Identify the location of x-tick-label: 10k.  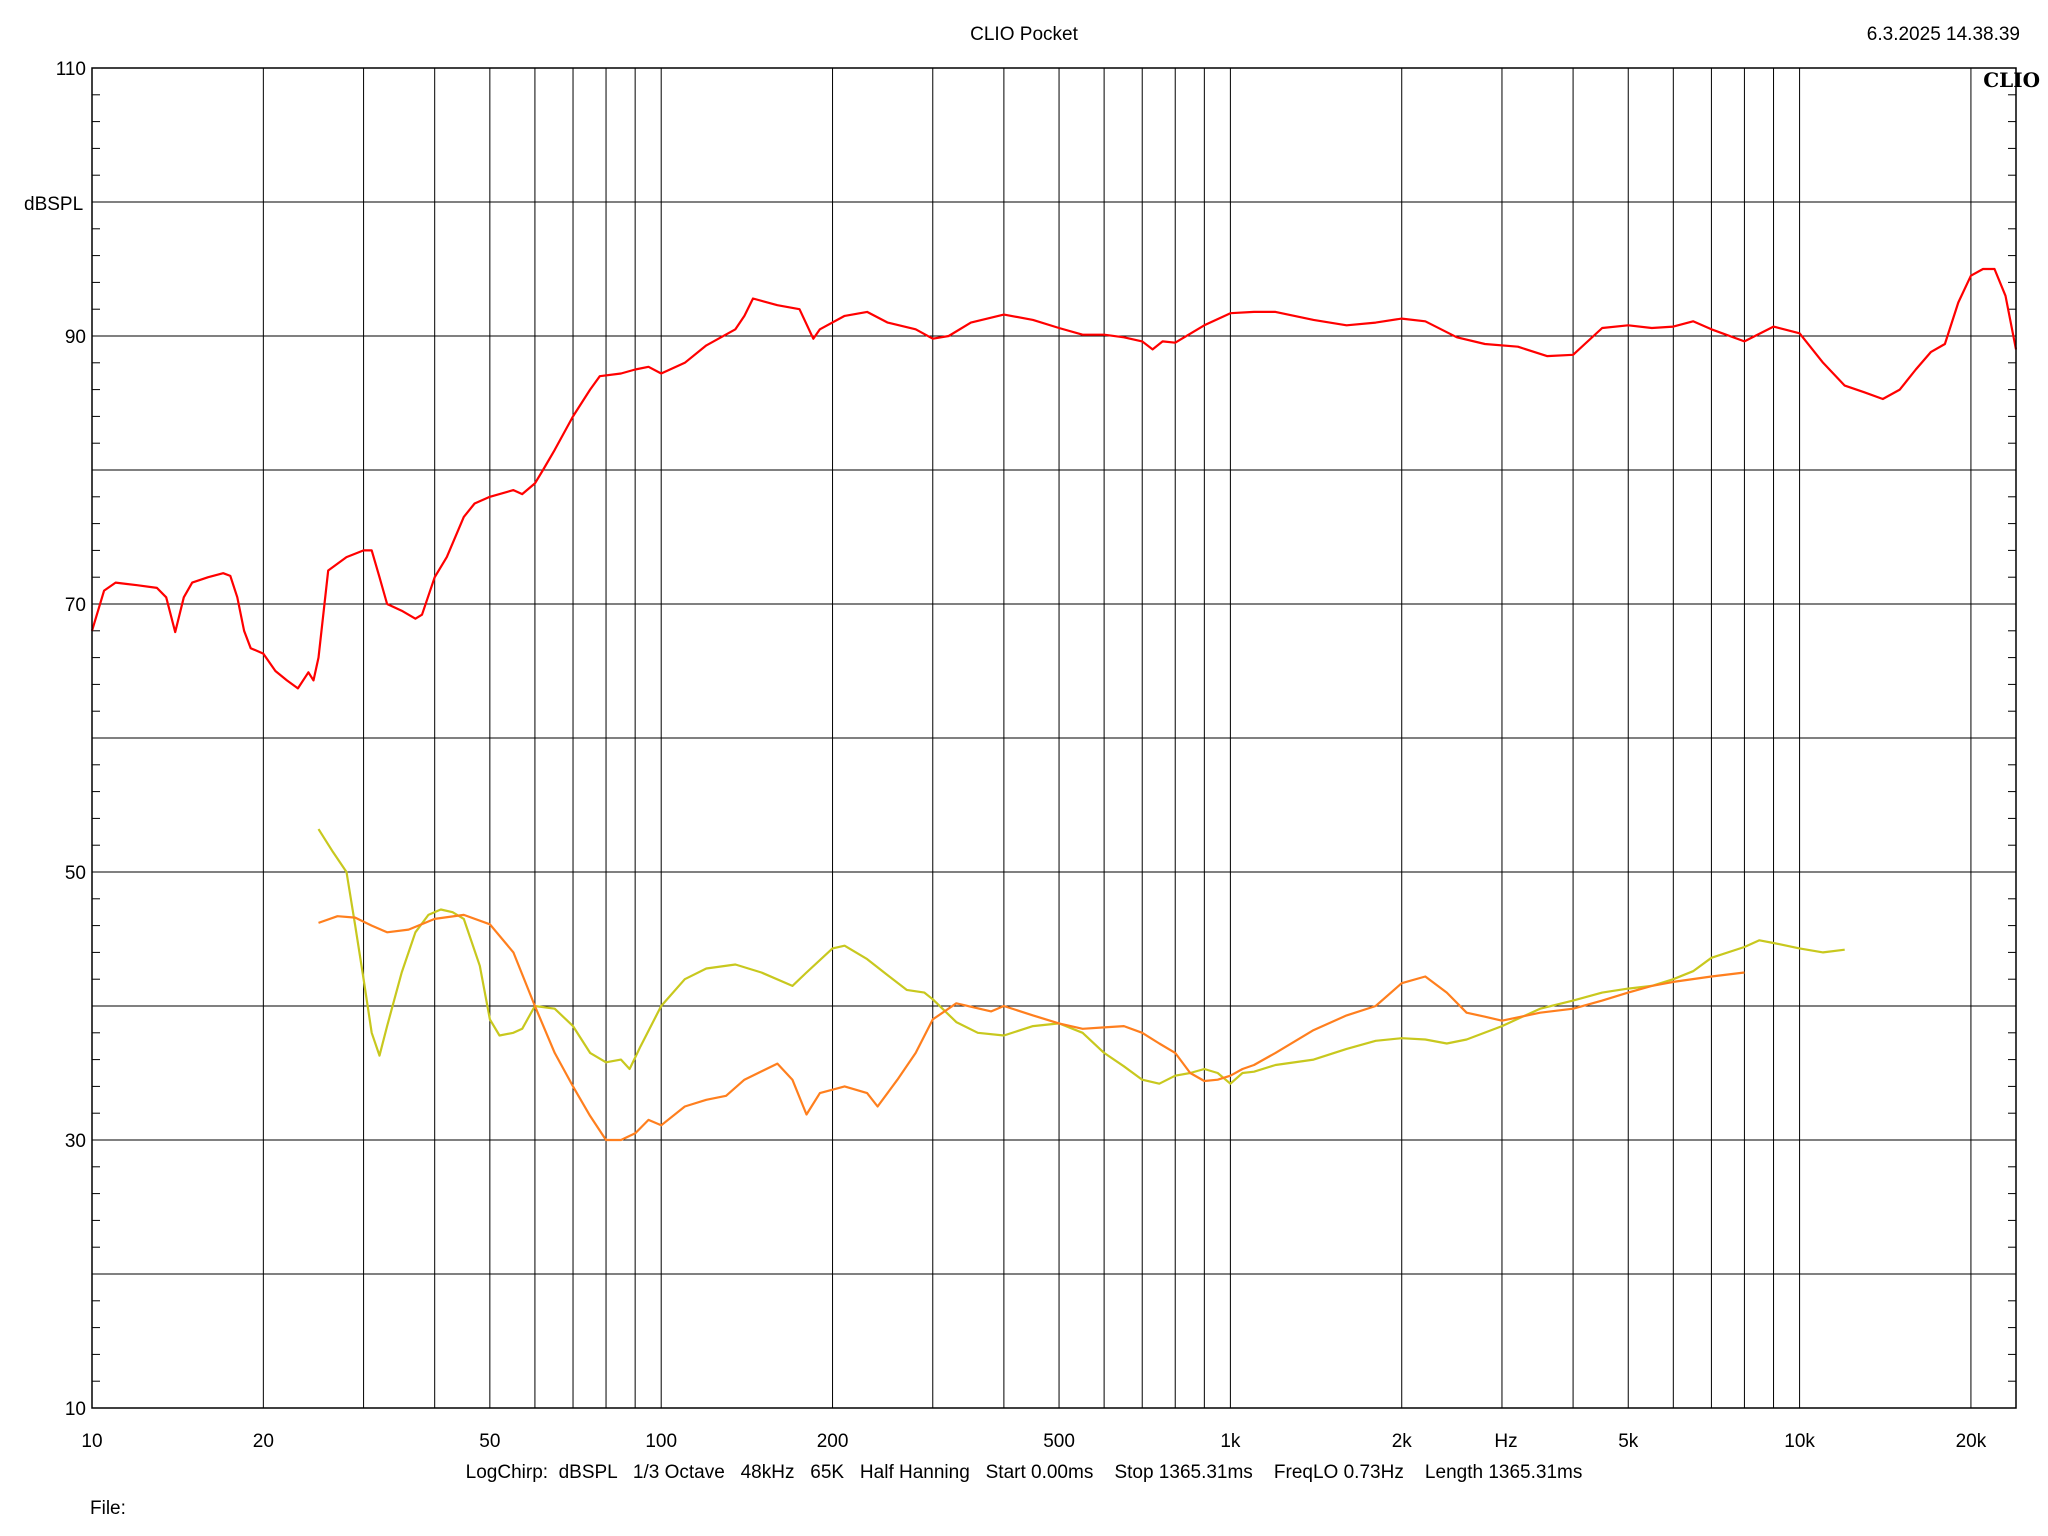
(1799, 1441).